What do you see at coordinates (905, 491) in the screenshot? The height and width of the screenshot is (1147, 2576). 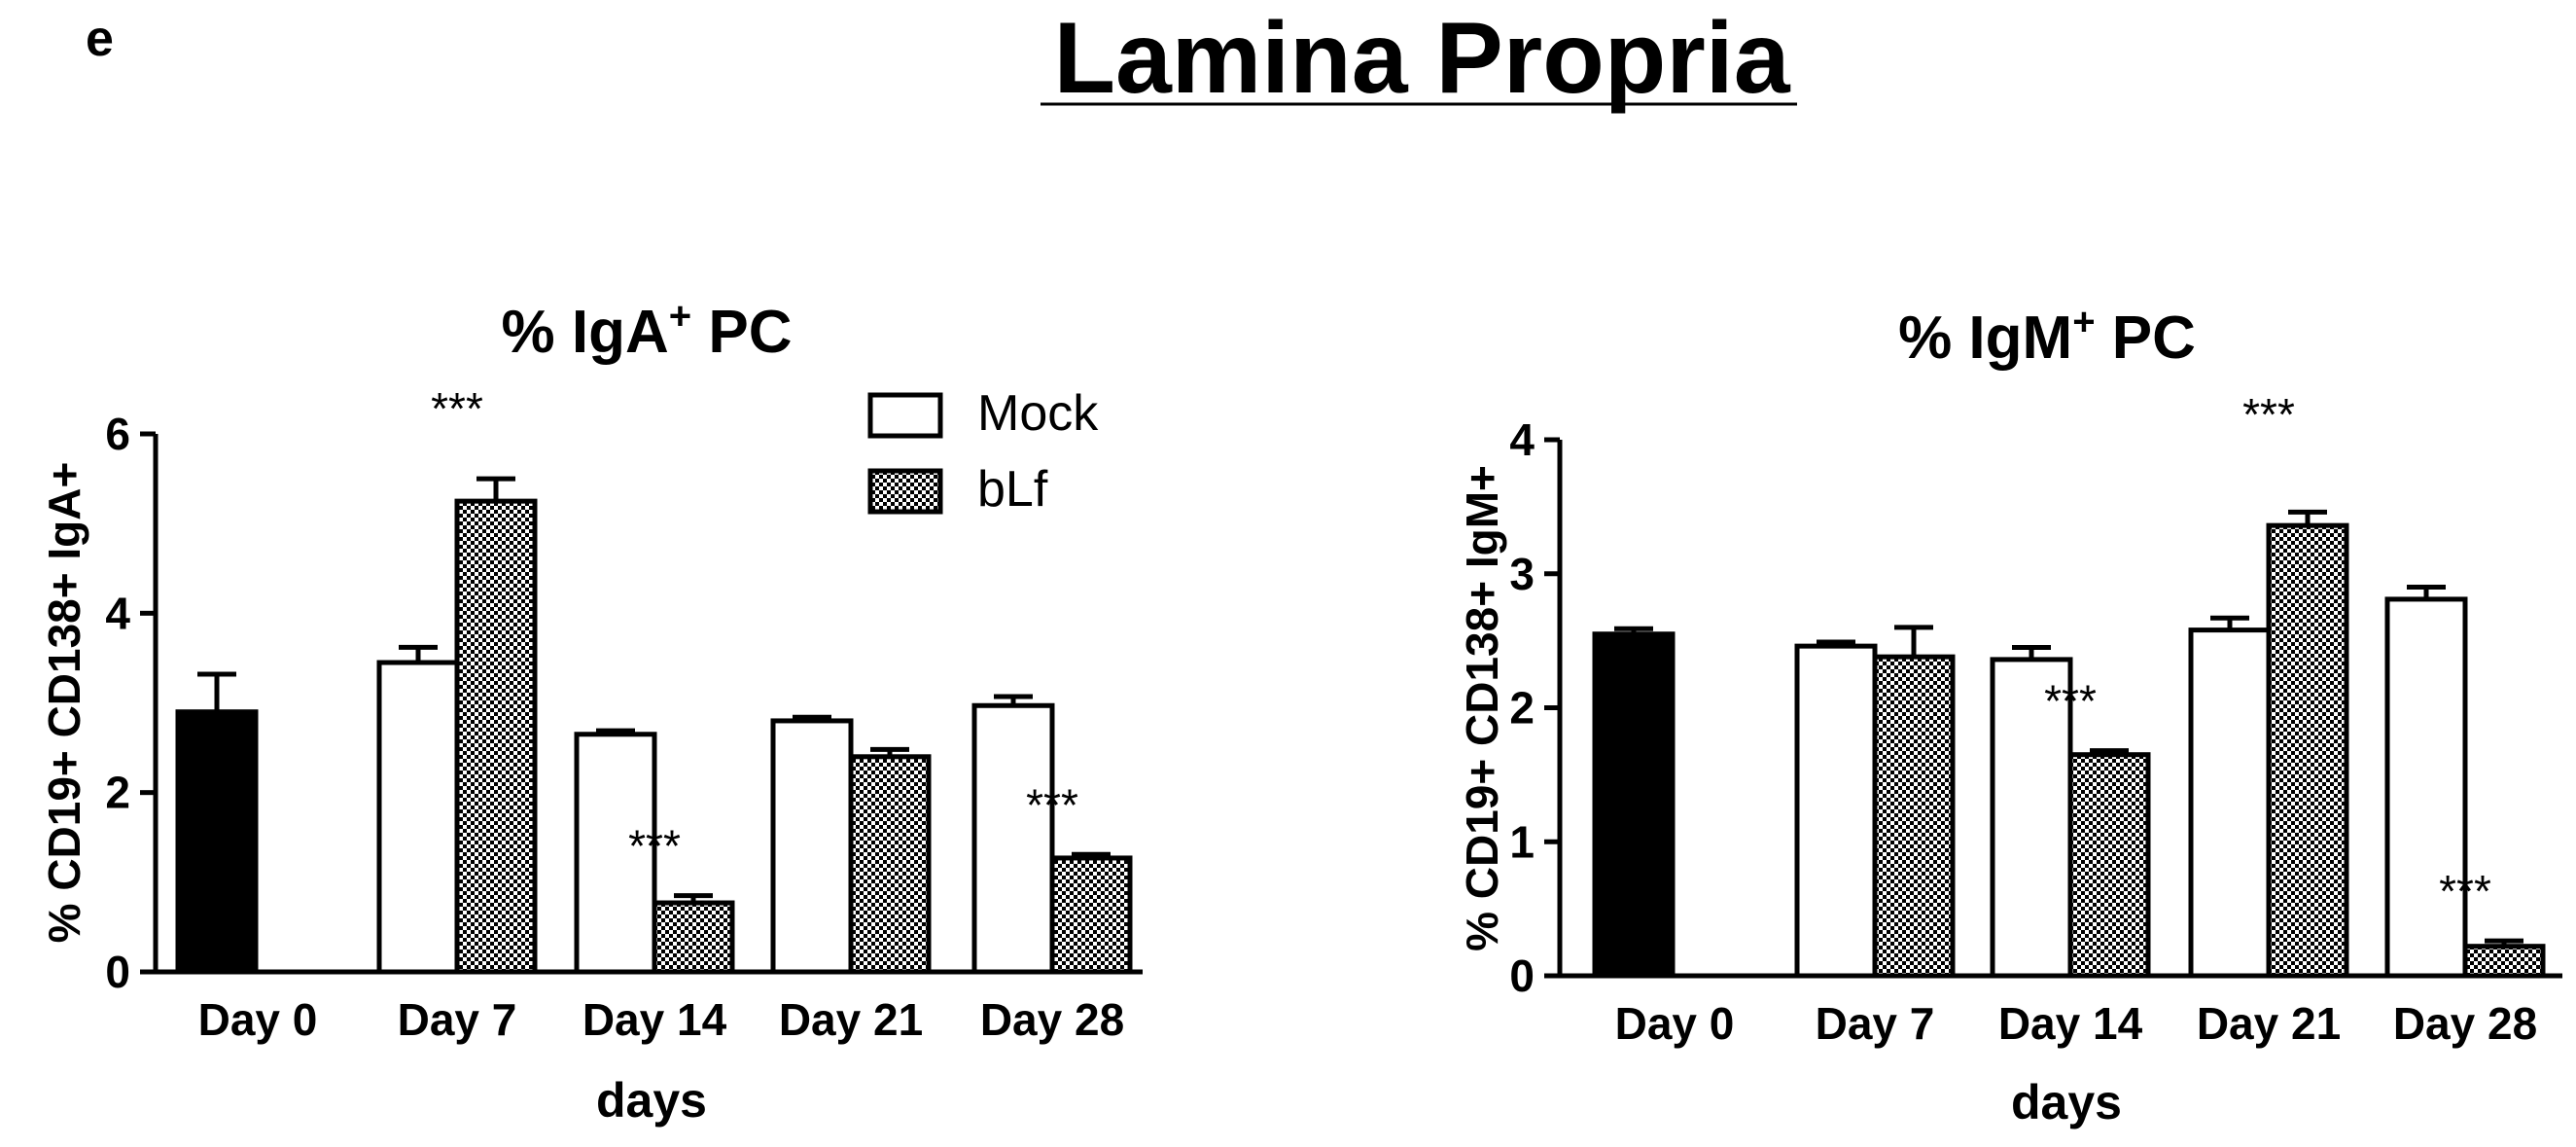 I see `legend-swatch-blf` at bounding box center [905, 491].